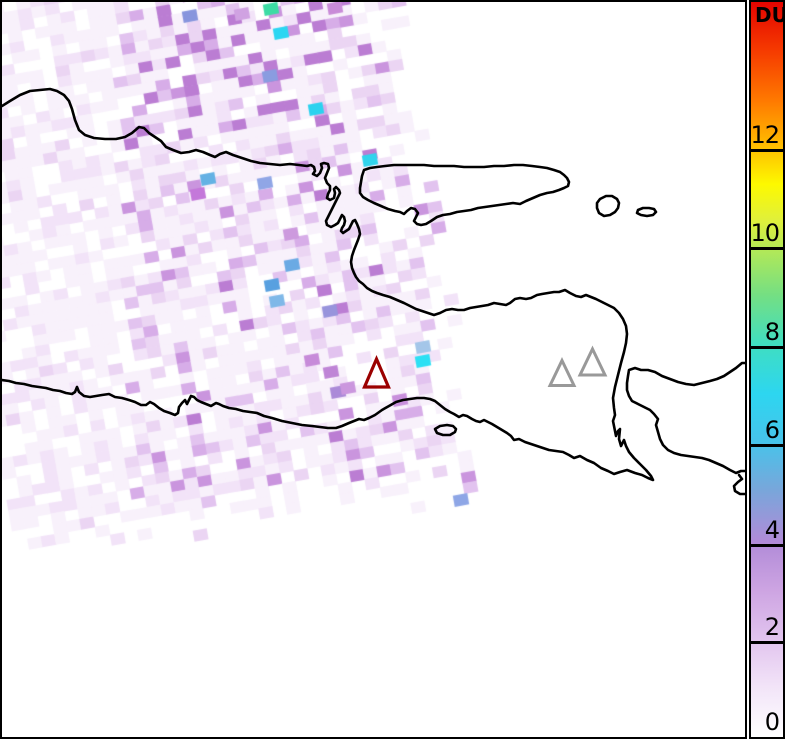 Image resolution: width=785 pixels, height=739 pixels. What do you see at coordinates (772, 332) in the screenshot?
I see `colorbar-tick-label: 8` at bounding box center [772, 332].